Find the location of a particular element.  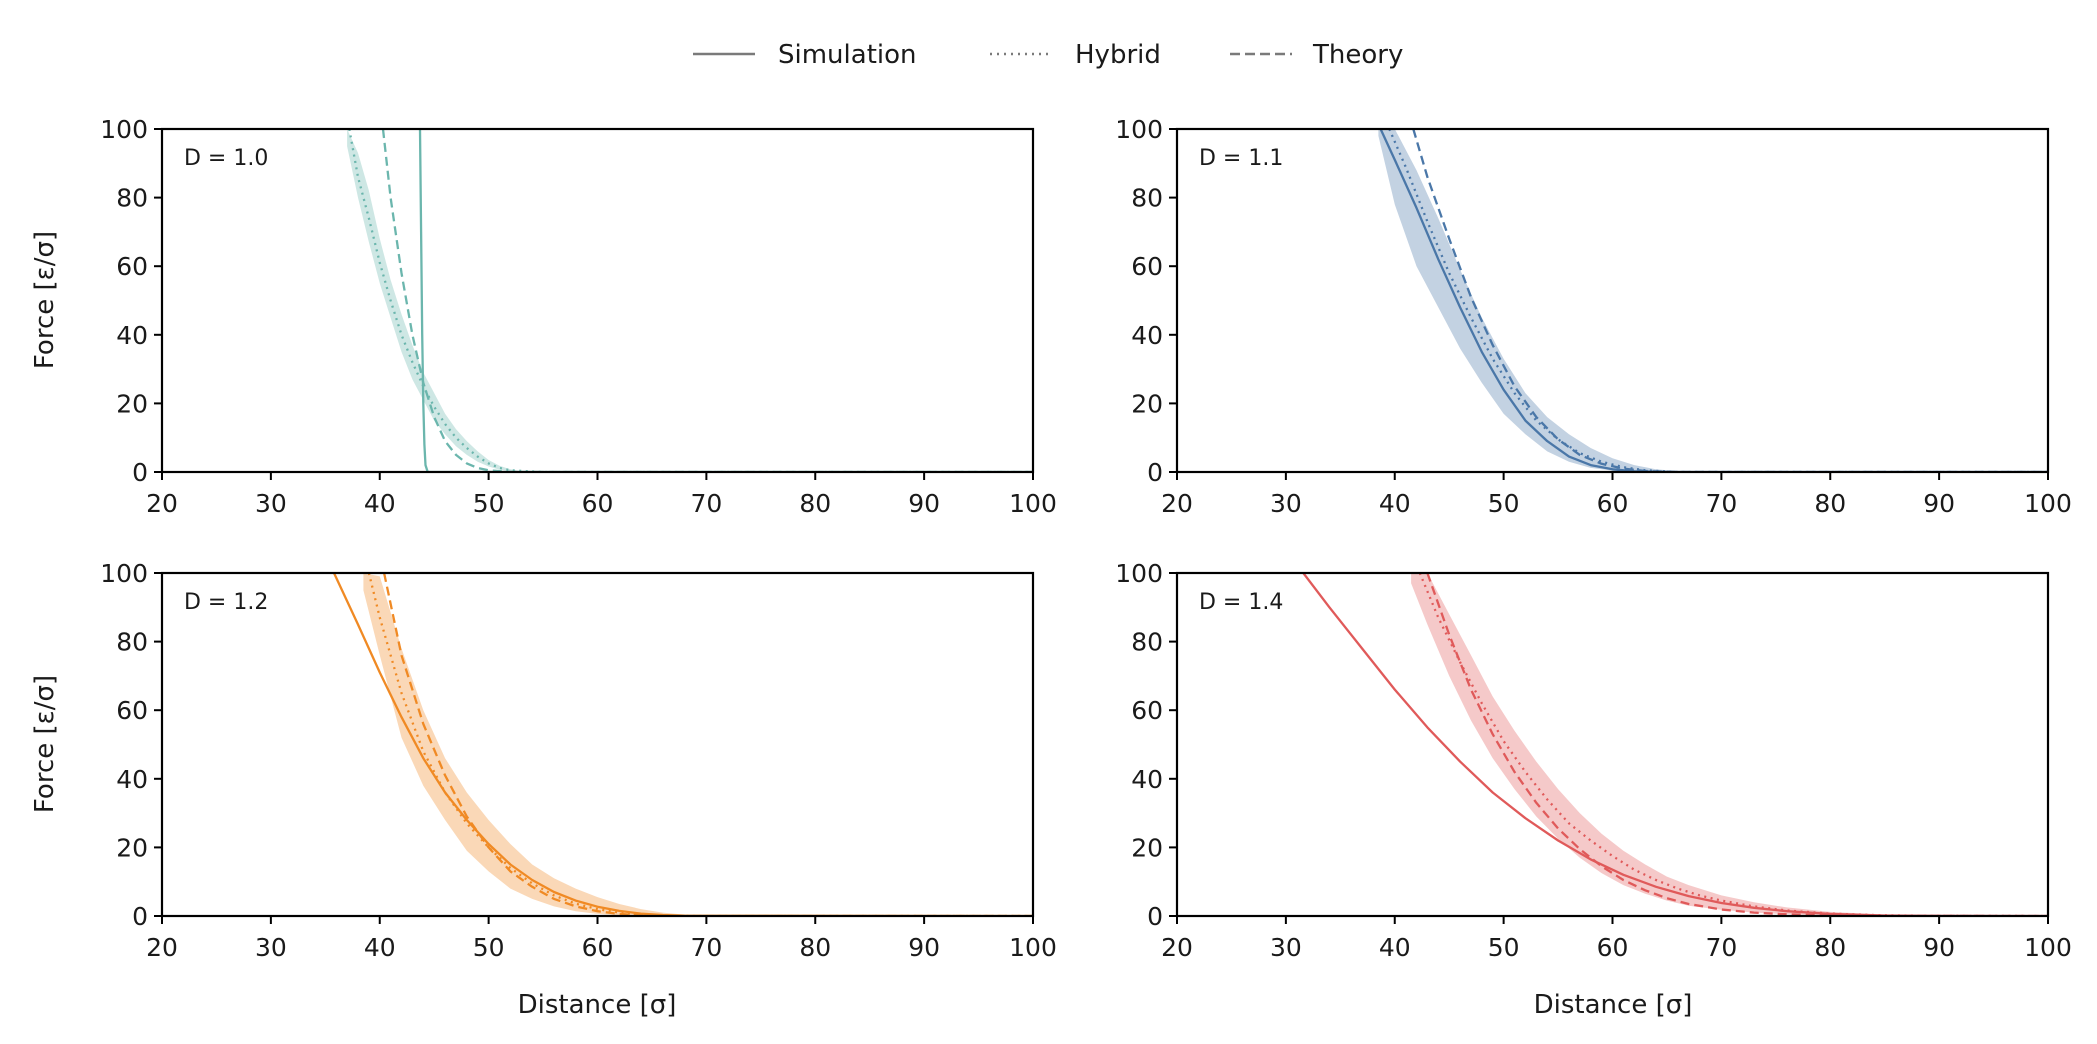

panel-annotation: D = 1.2 is located at coordinates (226, 602).